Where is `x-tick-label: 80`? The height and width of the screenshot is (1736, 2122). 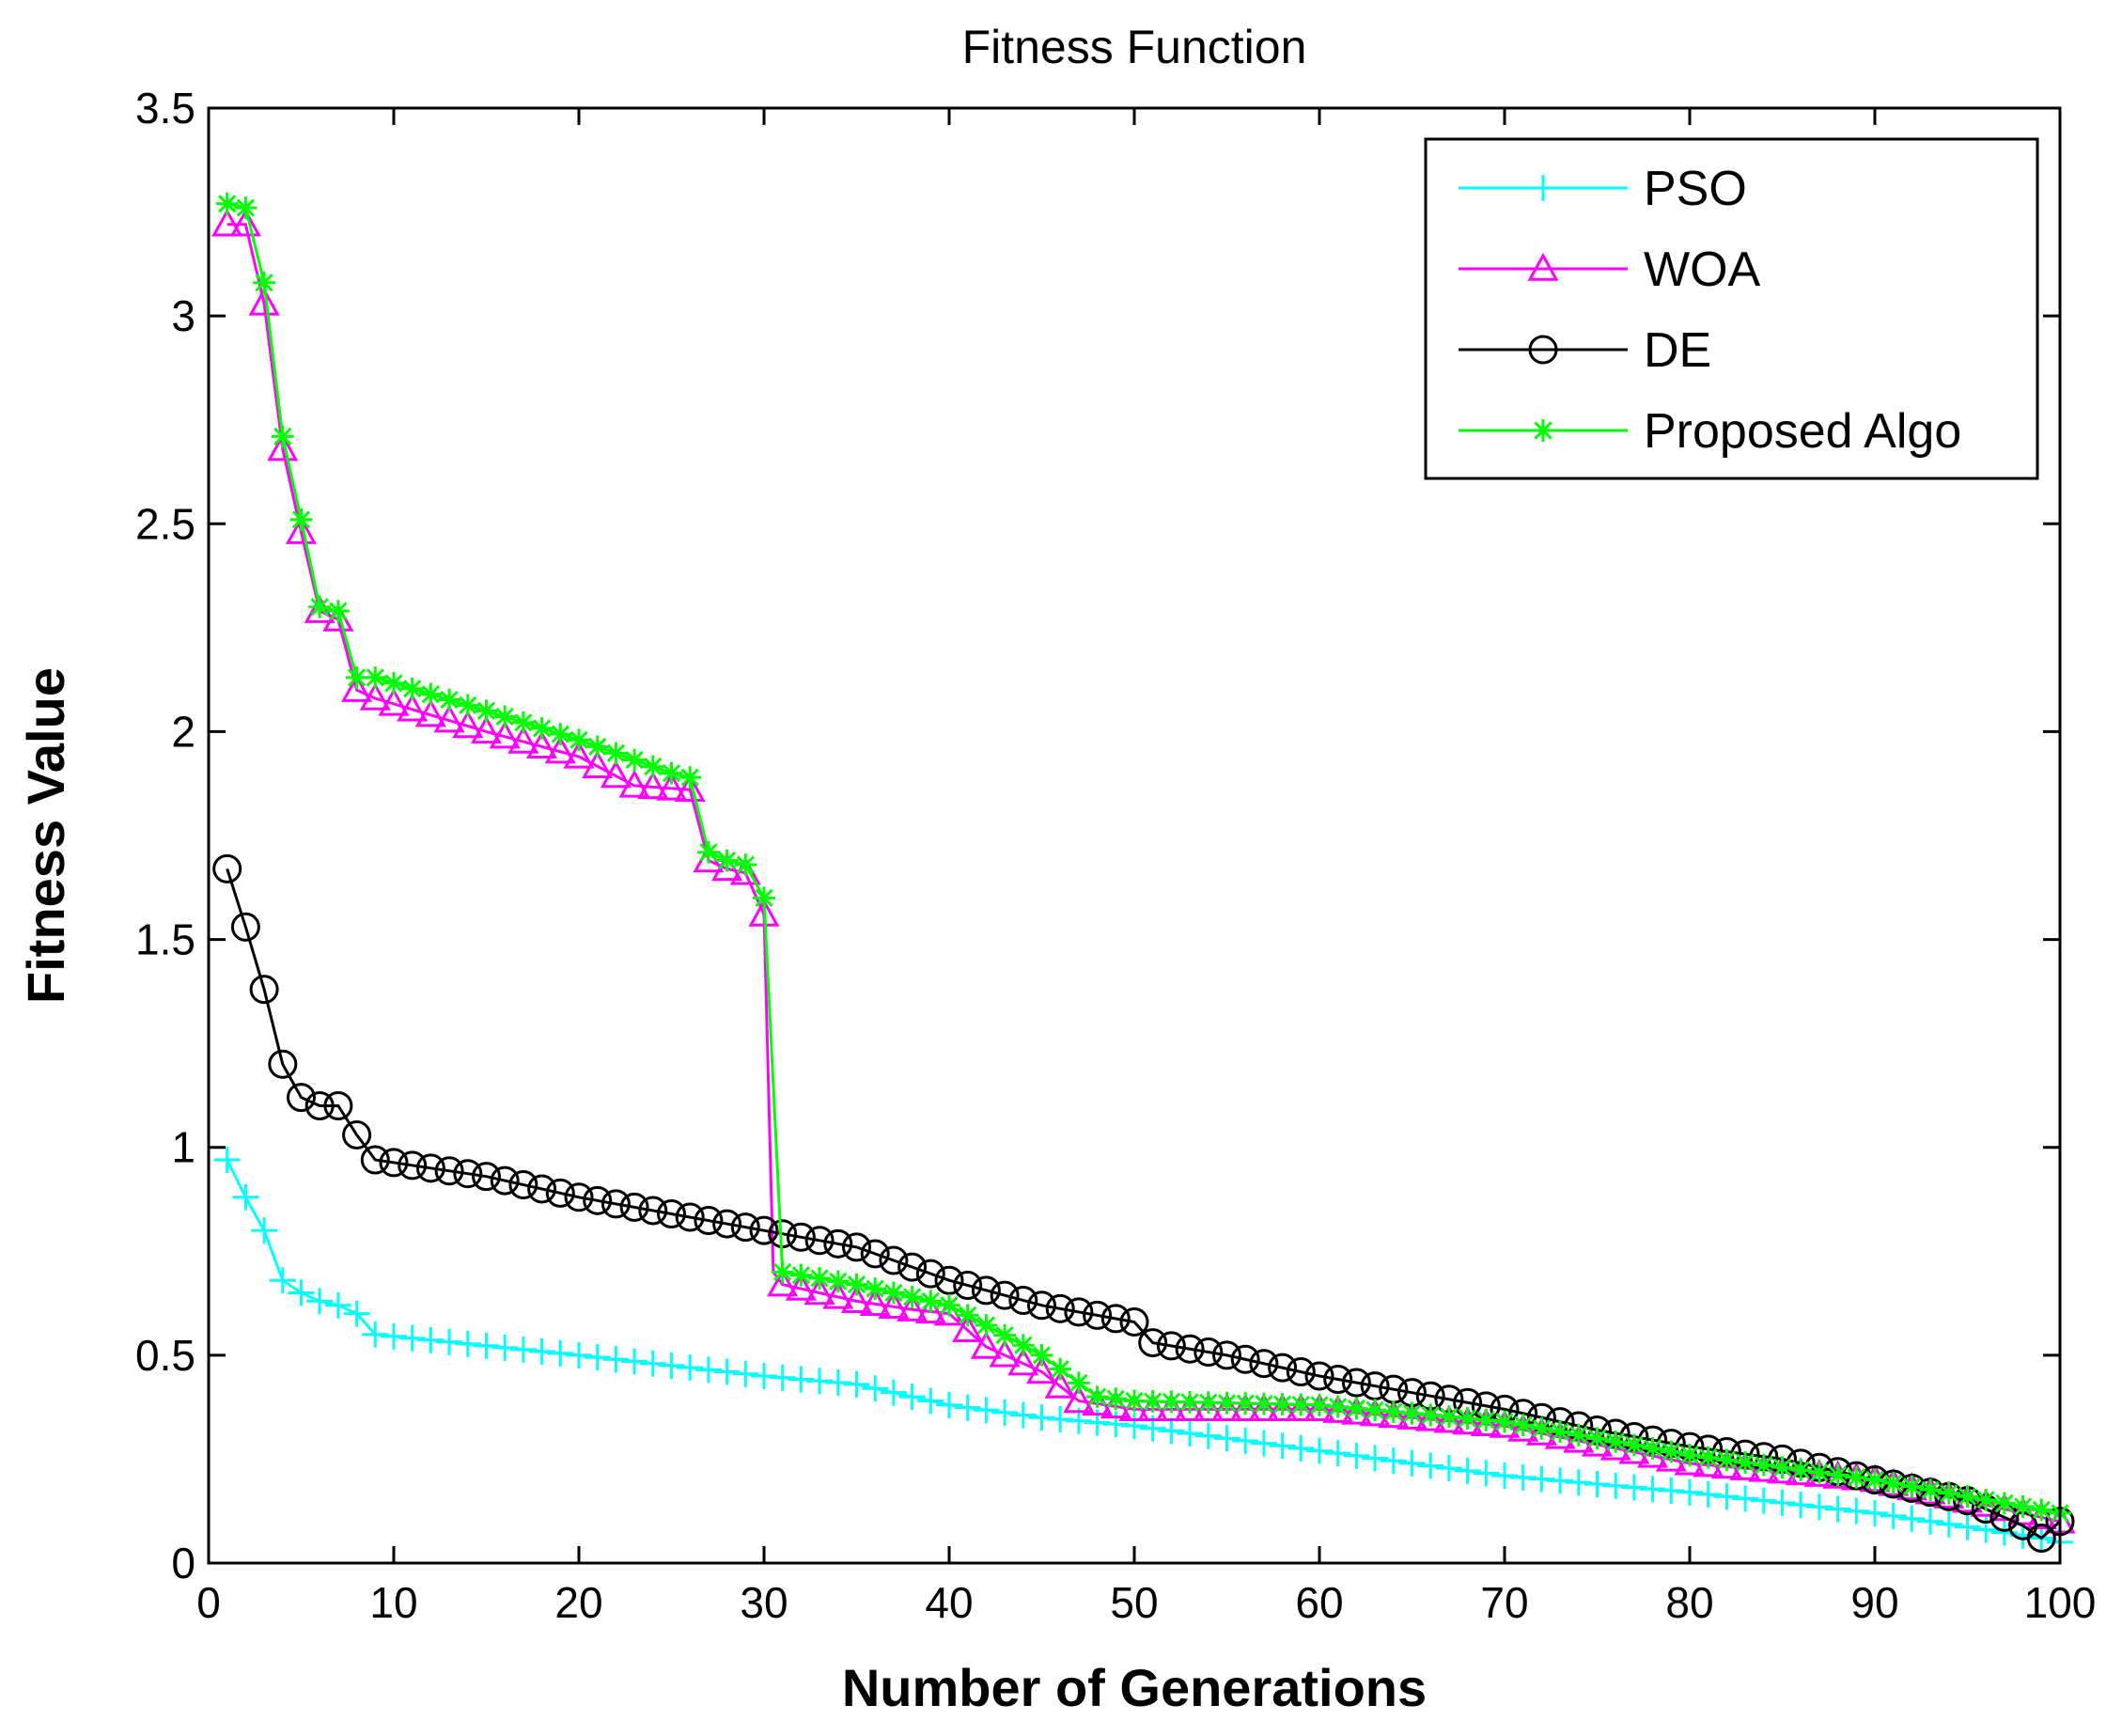 x-tick-label: 80 is located at coordinates (1689, 1602).